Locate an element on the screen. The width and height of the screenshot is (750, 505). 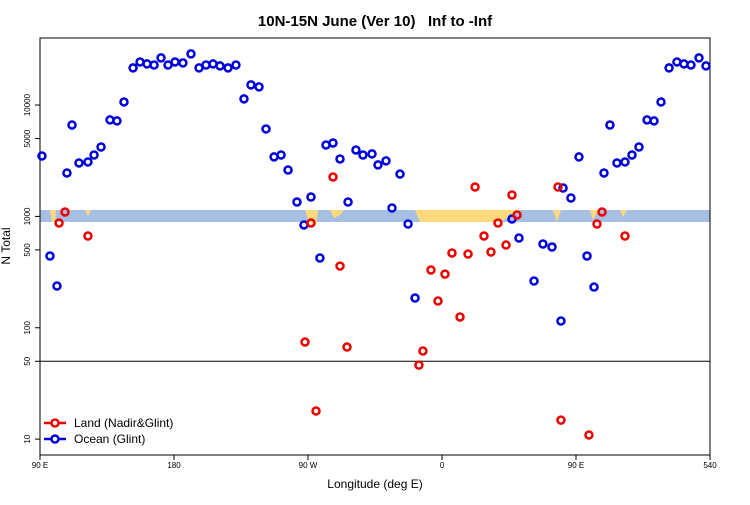
chart-title: 10N-15N June (Ver 10) Inf to -Inf is located at coordinates (375, 21).